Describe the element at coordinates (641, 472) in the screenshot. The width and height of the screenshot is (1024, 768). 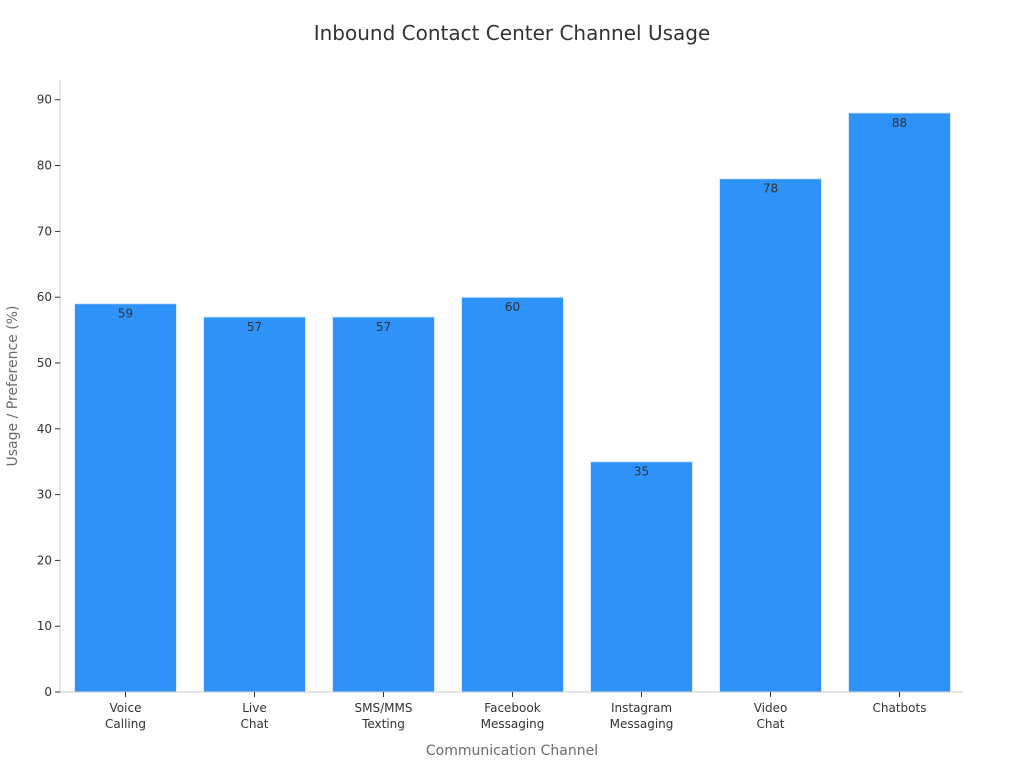
I see `data-label-4: 35` at that location.